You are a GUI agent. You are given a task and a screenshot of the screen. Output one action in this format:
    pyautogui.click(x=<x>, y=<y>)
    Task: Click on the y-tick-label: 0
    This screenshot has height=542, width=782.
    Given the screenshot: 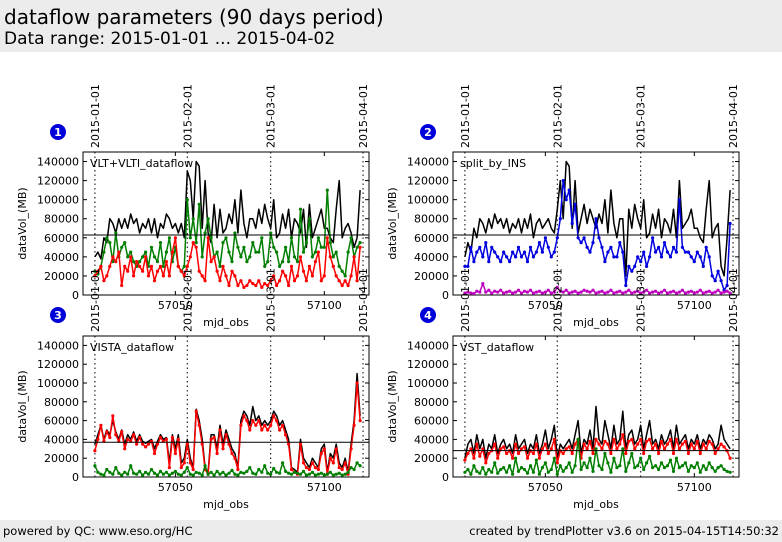 What is the action you would take?
    pyautogui.click(x=445, y=477)
    